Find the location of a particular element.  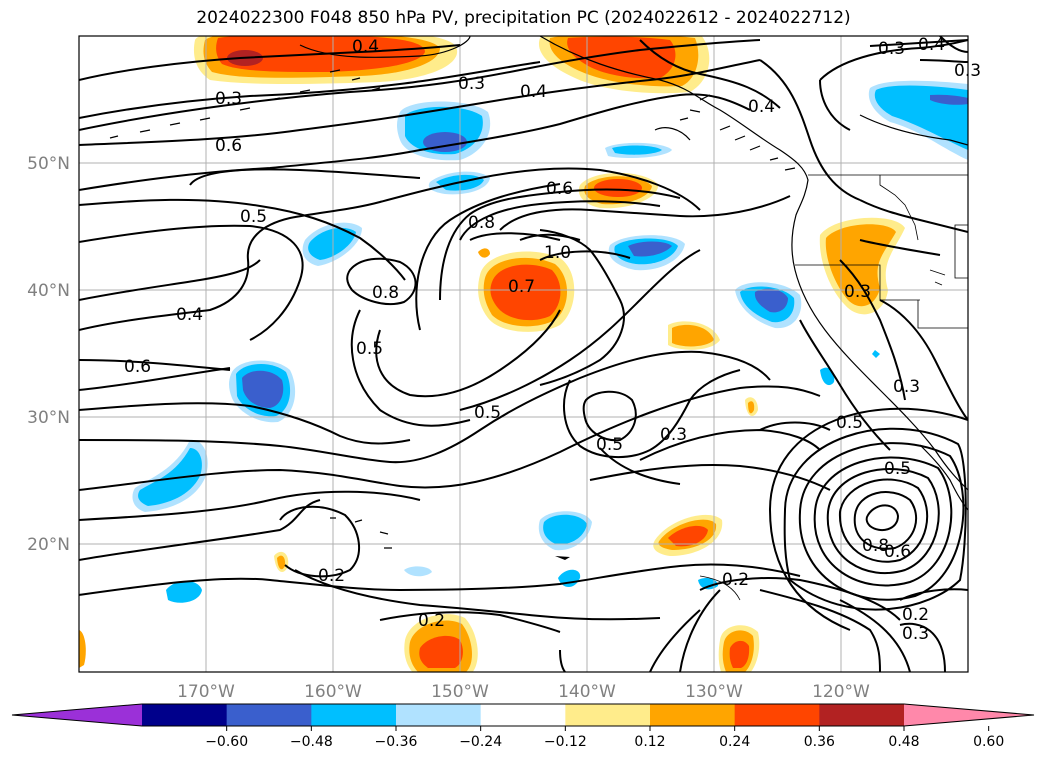

colorbar-tick-label: 0.12 is located at coordinates (649, 742).